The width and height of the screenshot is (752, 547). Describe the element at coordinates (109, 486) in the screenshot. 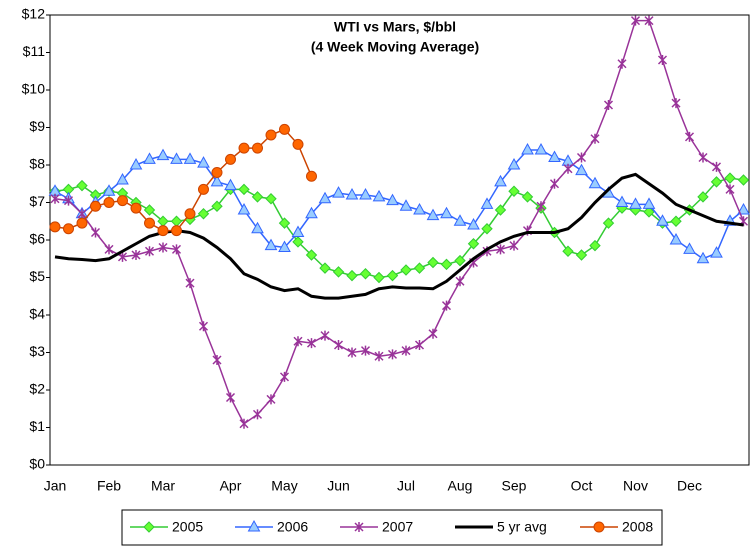

I see `x-tick-label: Feb` at that location.